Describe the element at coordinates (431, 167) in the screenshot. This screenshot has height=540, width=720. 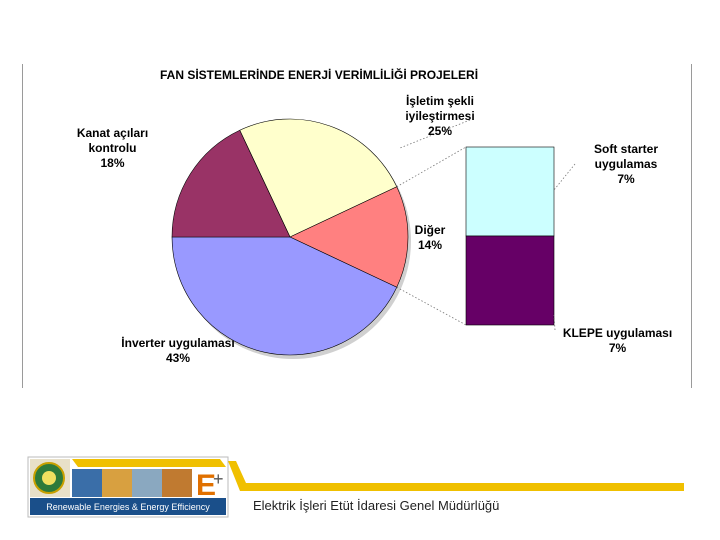
I see `connector-line-top` at that location.